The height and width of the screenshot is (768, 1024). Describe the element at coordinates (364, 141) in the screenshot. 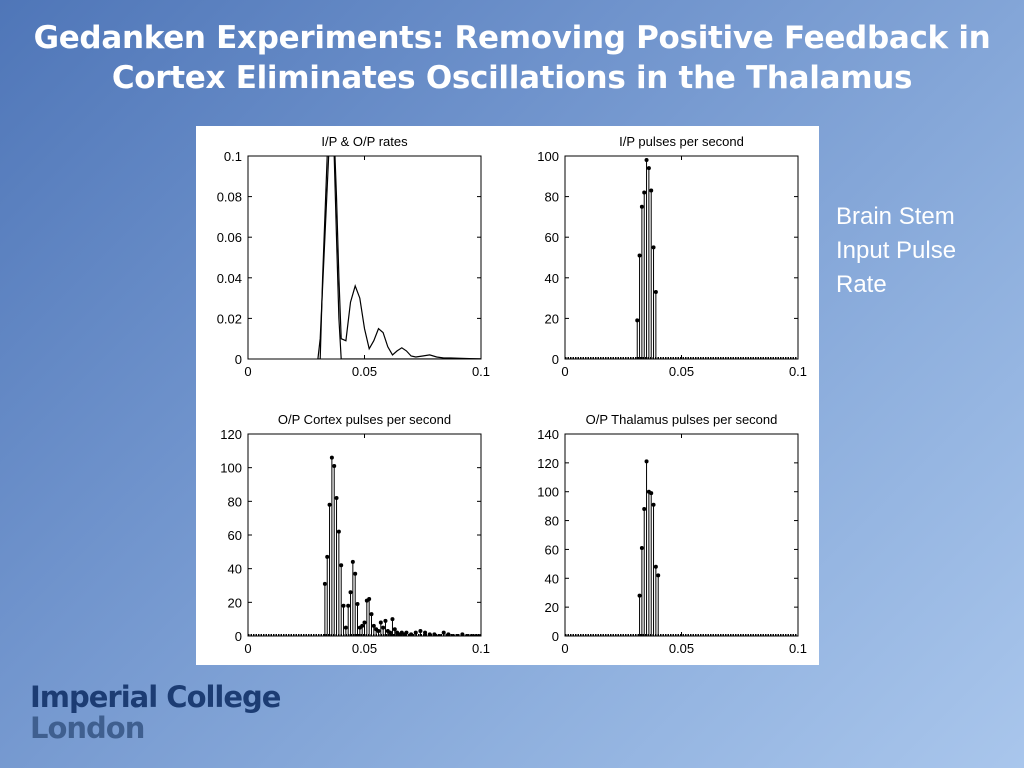

I see `plot-title: I/P & O/P rates` at that location.